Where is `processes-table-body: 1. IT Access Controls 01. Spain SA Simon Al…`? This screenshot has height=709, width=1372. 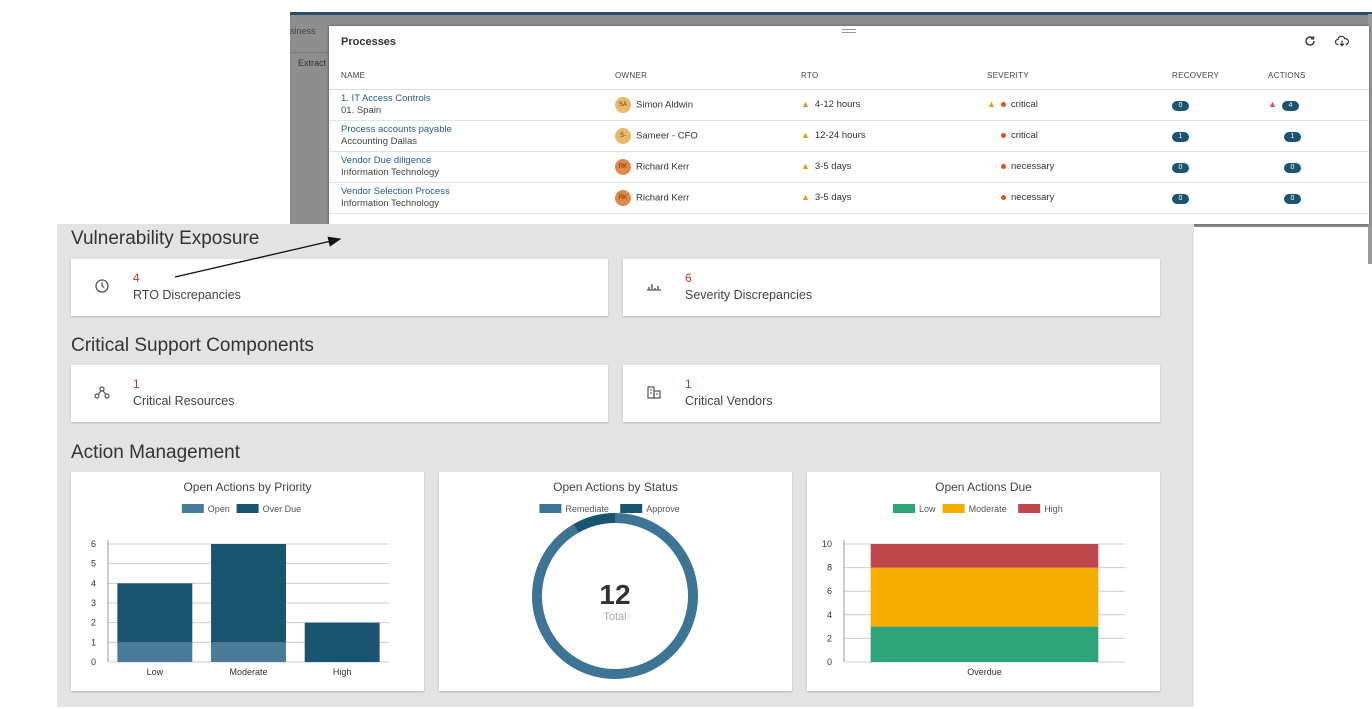
processes-table-body: 1. IT Access Controls 01. Spain SA Simon Al… is located at coordinates (849, 151).